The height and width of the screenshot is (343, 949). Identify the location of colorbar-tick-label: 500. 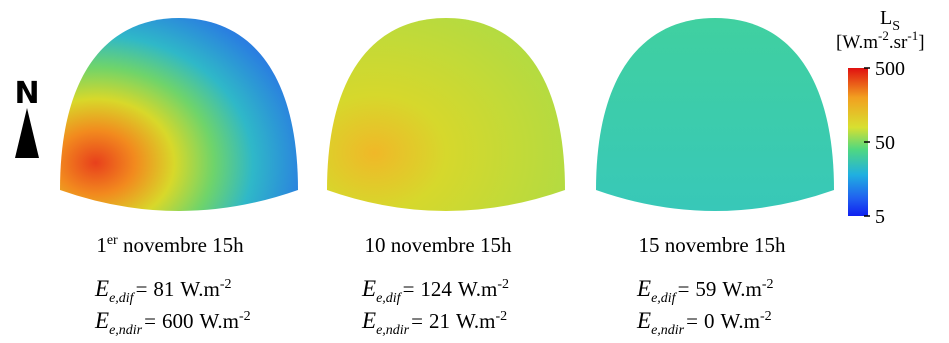
(890, 69).